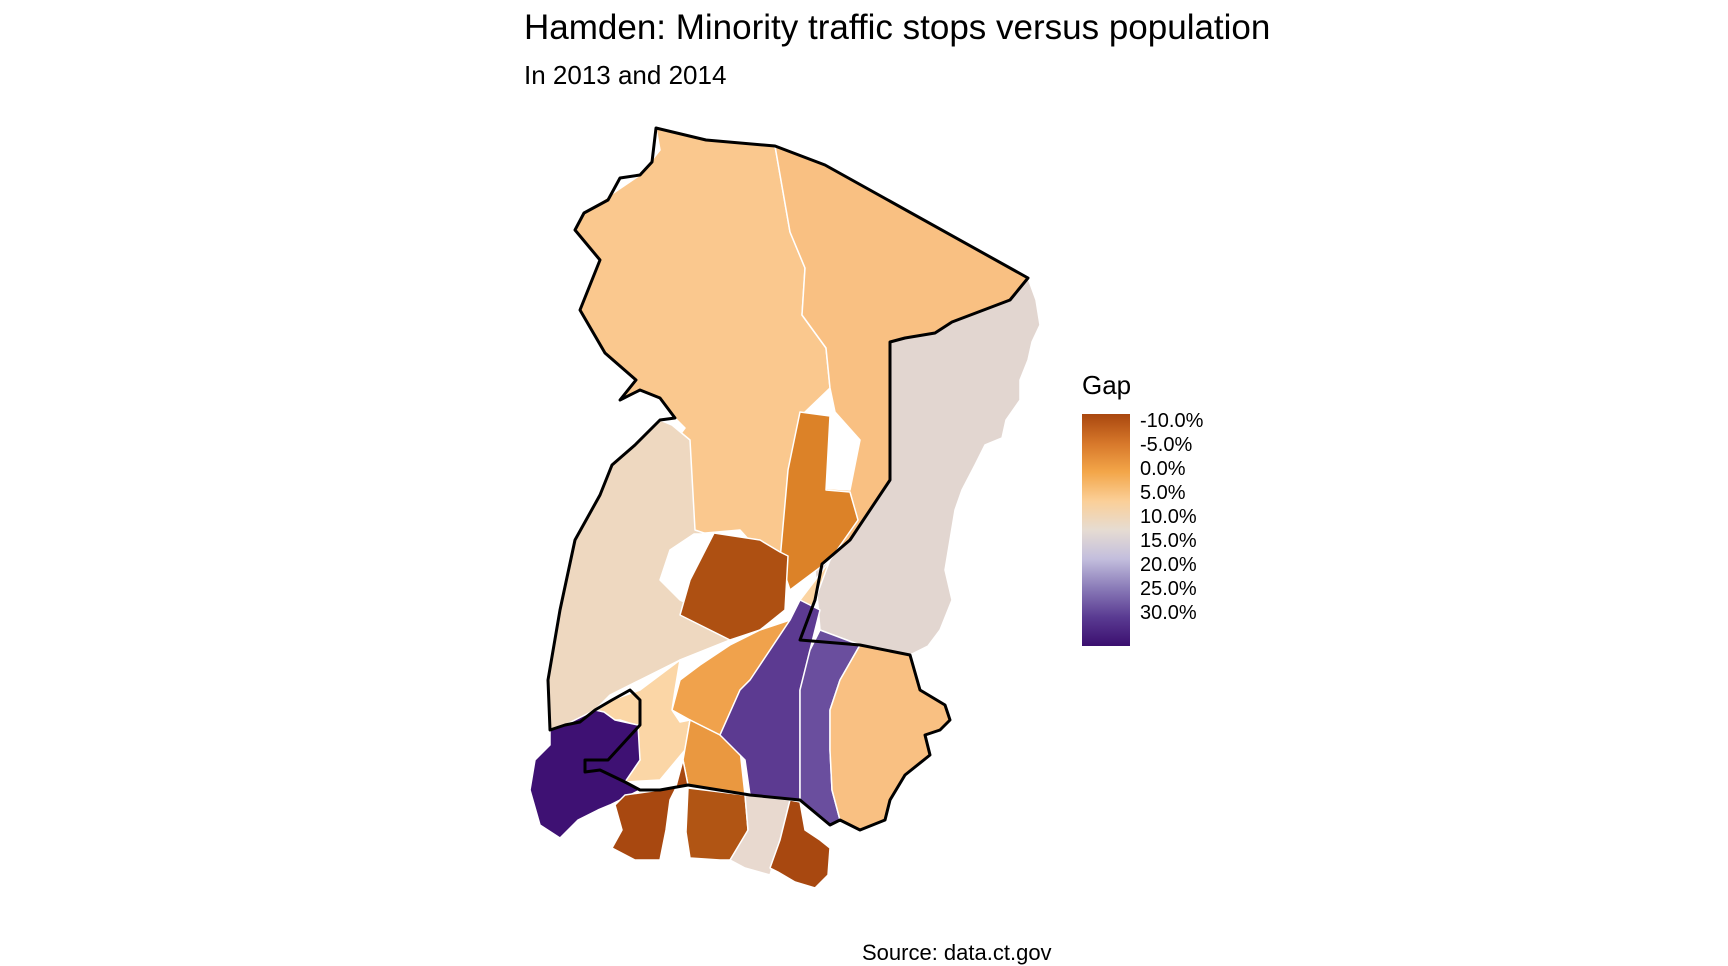 This screenshot has height=966, width=1728. Describe the element at coordinates (1106, 530) in the screenshot. I see `legend-color-bar` at that location.